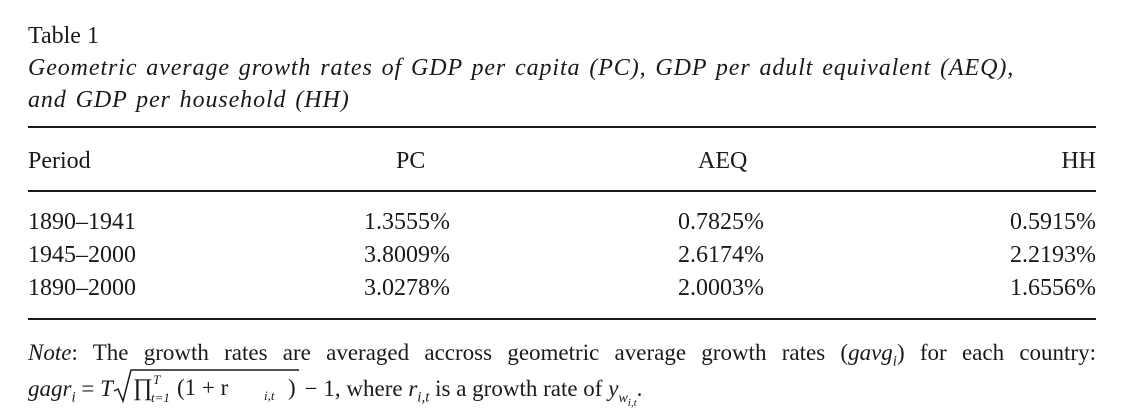  Describe the element at coordinates (562, 161) in the screenshot. I see `header-row: Period PC AEQ HH` at that location.